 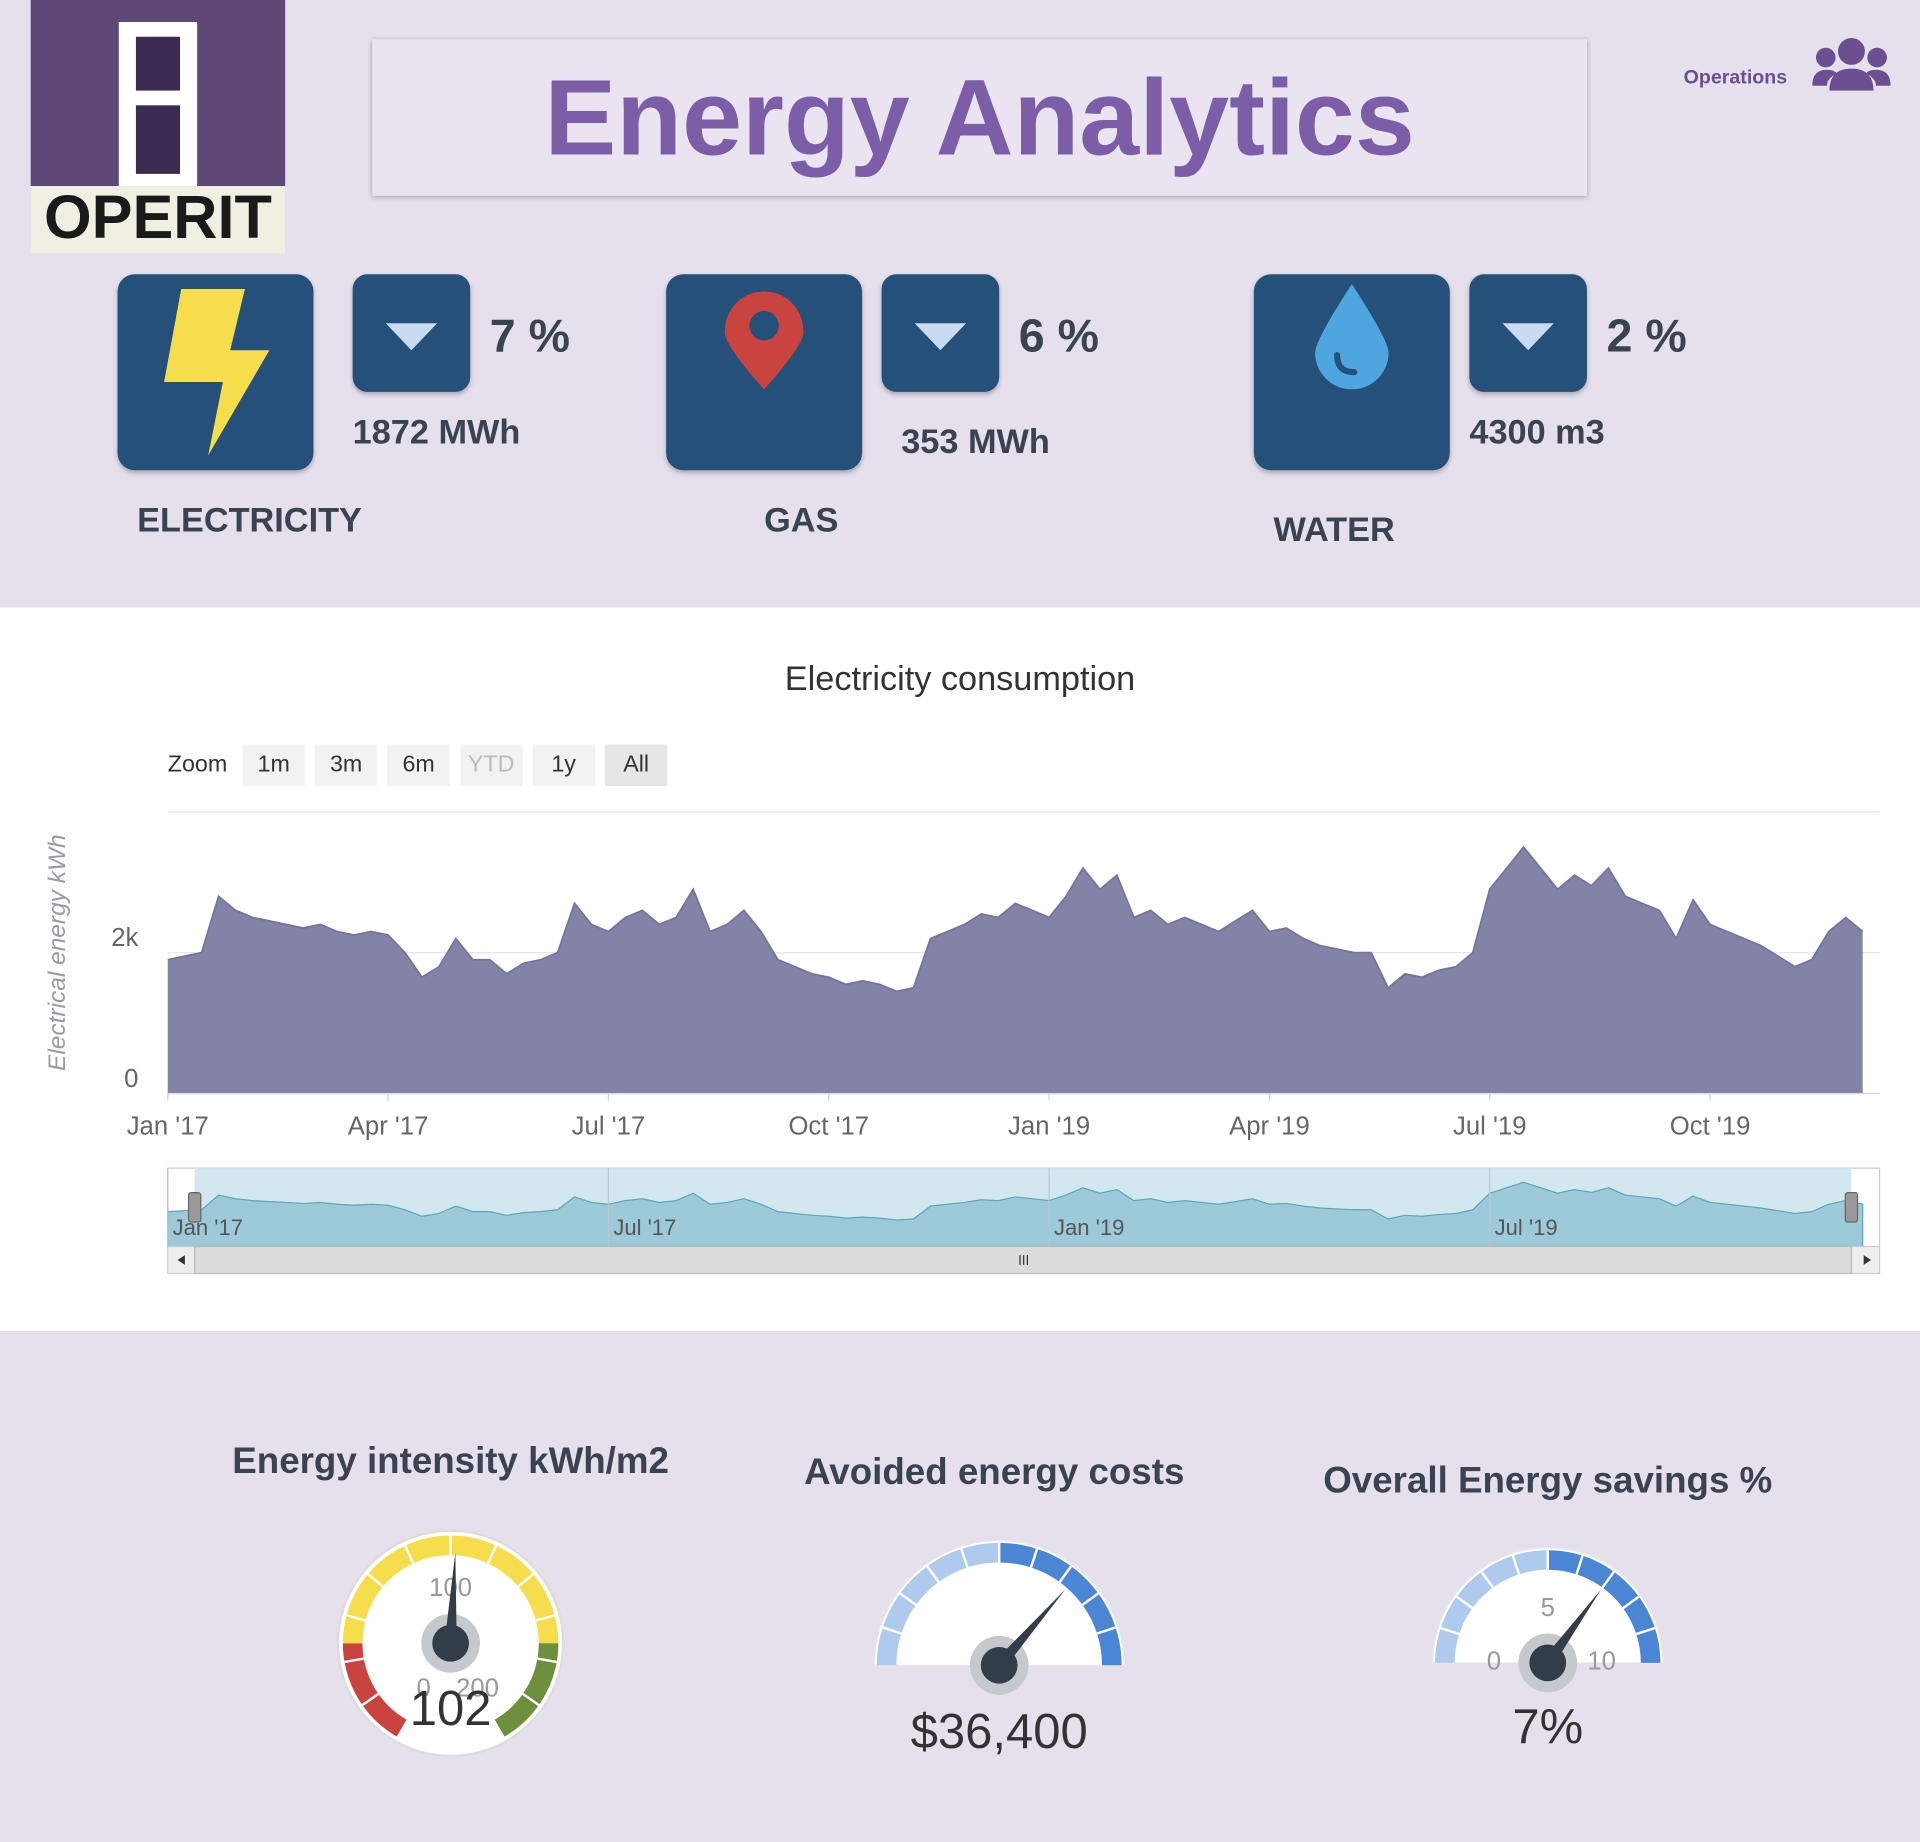 What do you see at coordinates (477, 1689) in the screenshot?
I see `gauge-tick-label: 200` at bounding box center [477, 1689].